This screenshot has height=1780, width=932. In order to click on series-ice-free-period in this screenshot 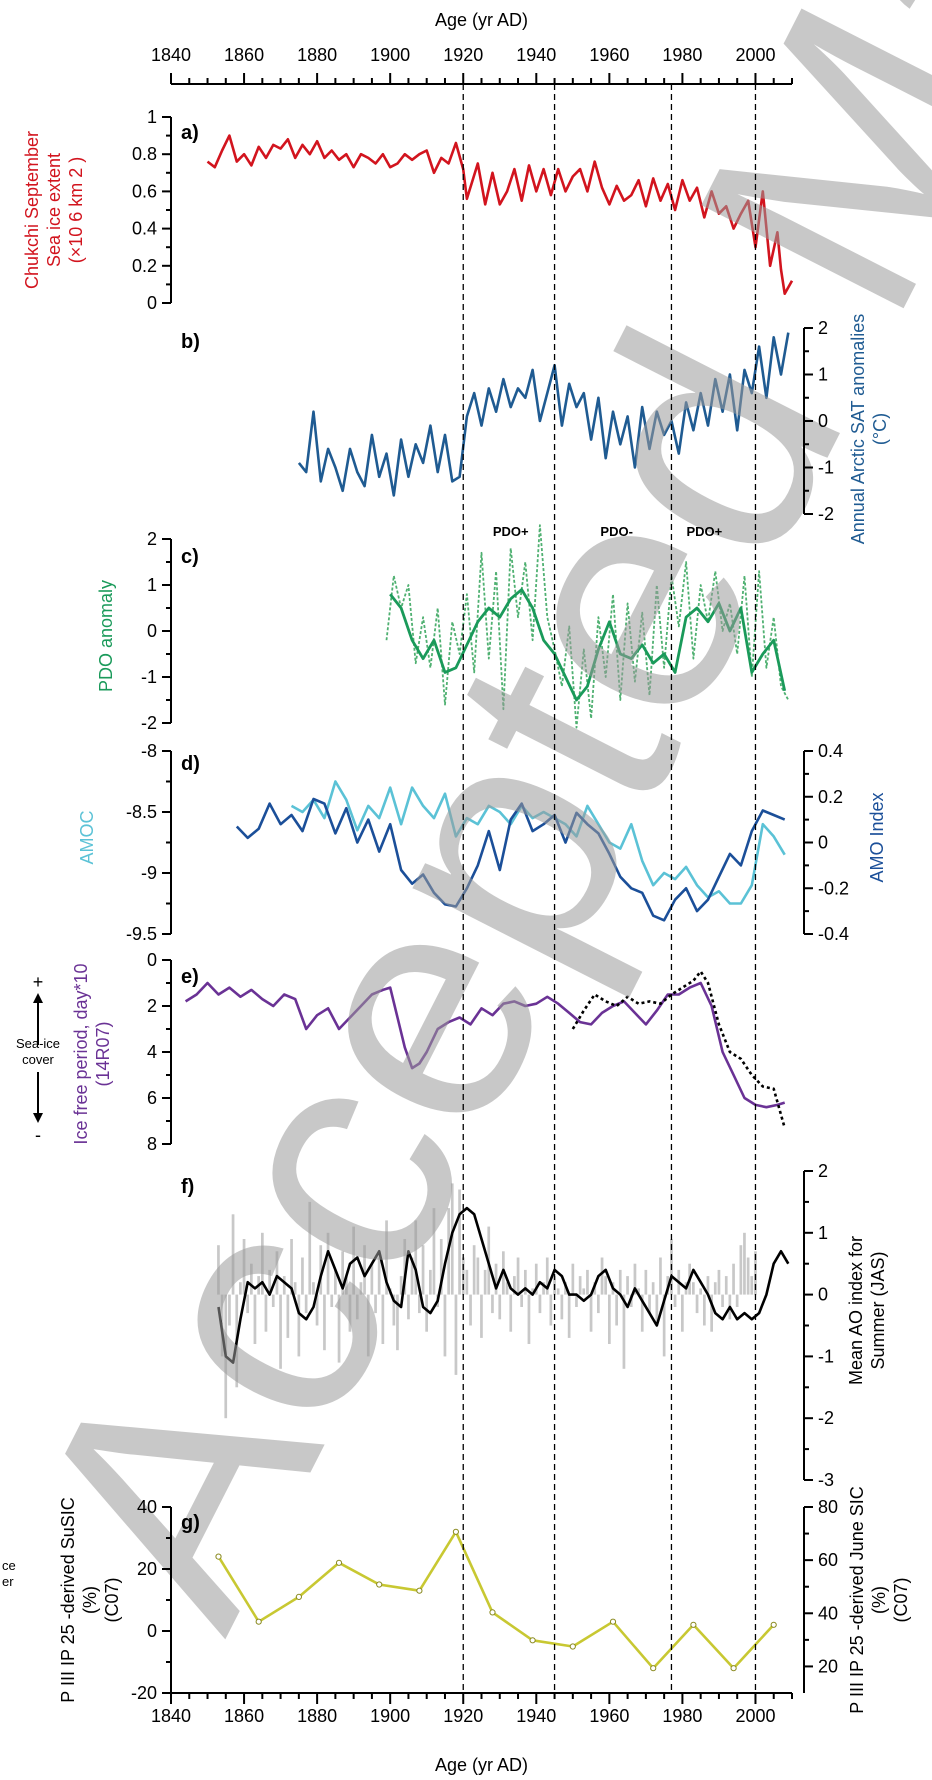, I will do `click(485, 1045)`.